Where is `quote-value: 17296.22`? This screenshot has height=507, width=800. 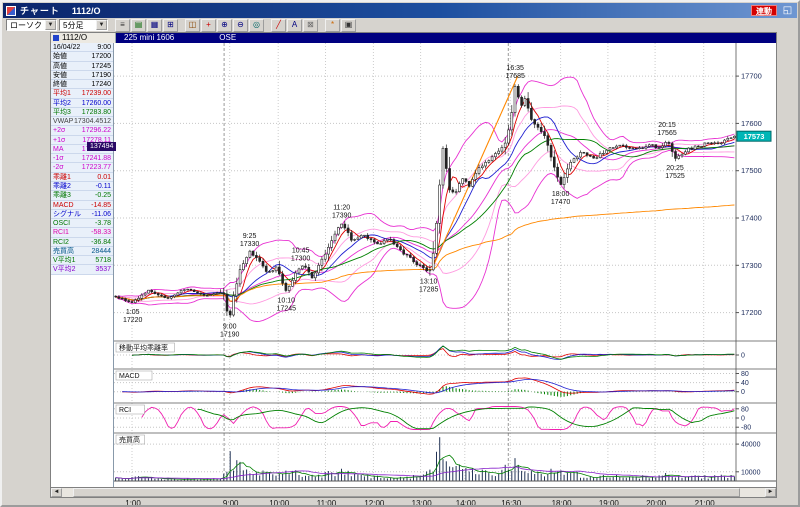
quote-value: 17296.22 is located at coordinates (96, 131).